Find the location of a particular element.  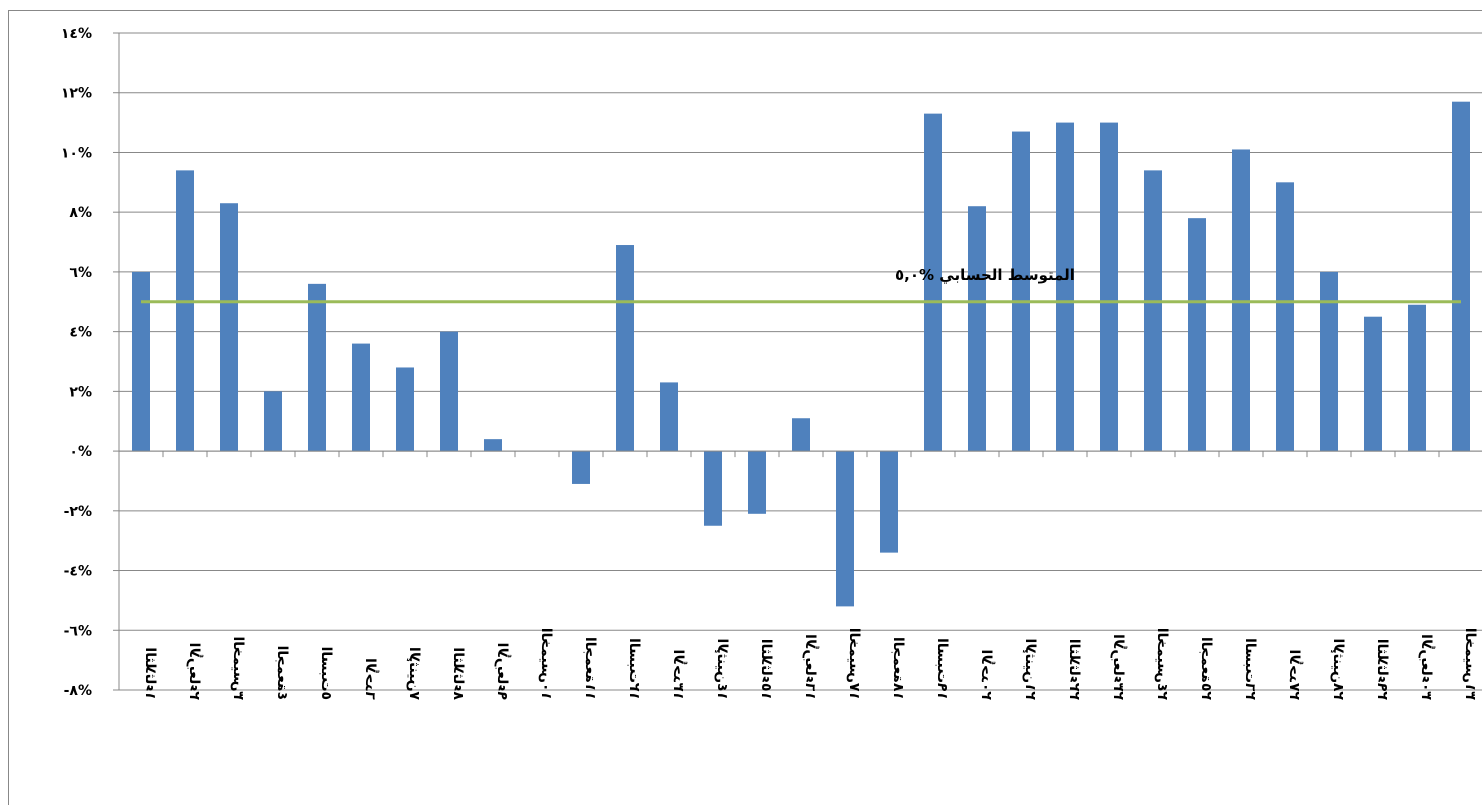

x-tick-label: السبت١٢ is located at coordinates (634, 669).